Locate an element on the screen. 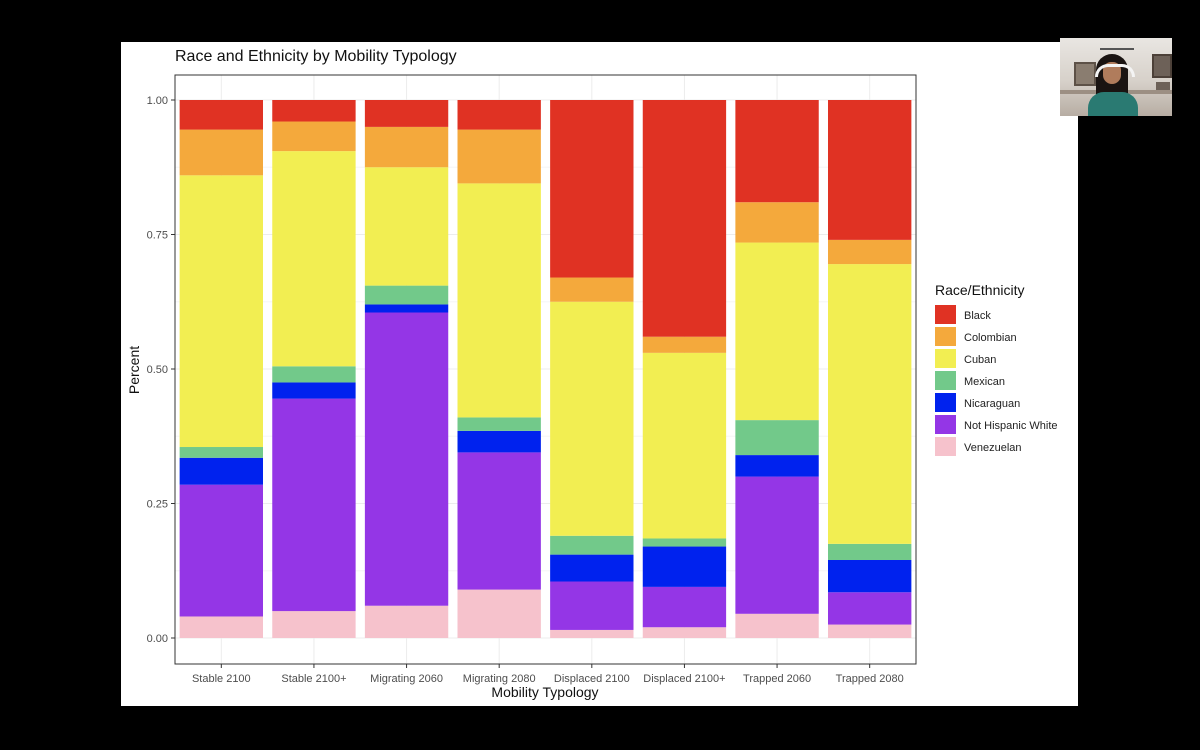 The image size is (1200, 750). y-tick-label: 0.75 is located at coordinates (157, 236).